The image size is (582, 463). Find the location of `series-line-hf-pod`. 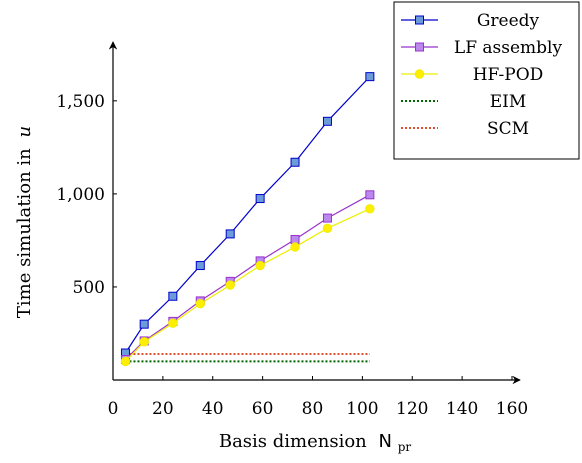

series-line-hf-pod is located at coordinates (248, 285).